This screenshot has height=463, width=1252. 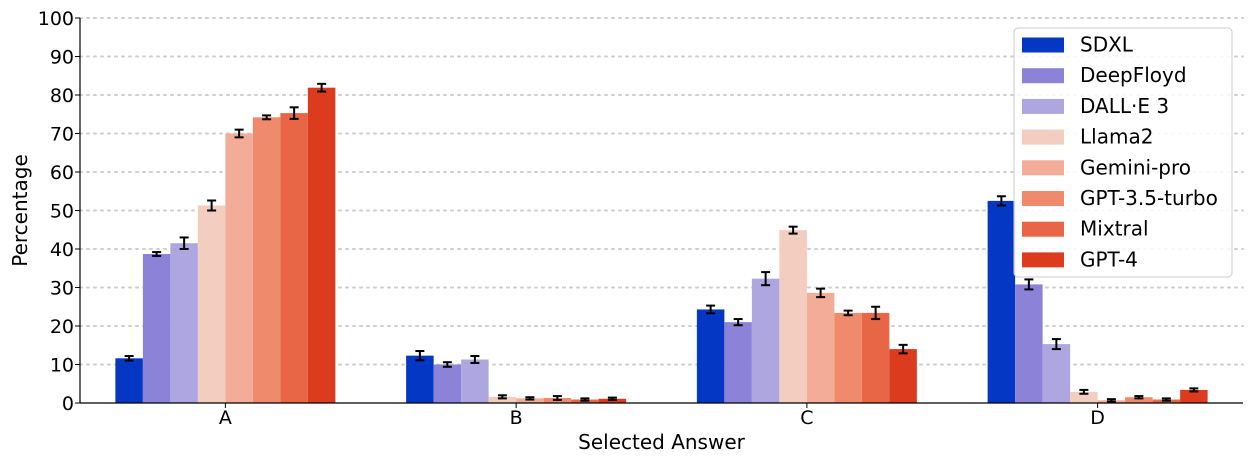 I want to click on y-axis-title: Percentage, so click(x=20, y=210).